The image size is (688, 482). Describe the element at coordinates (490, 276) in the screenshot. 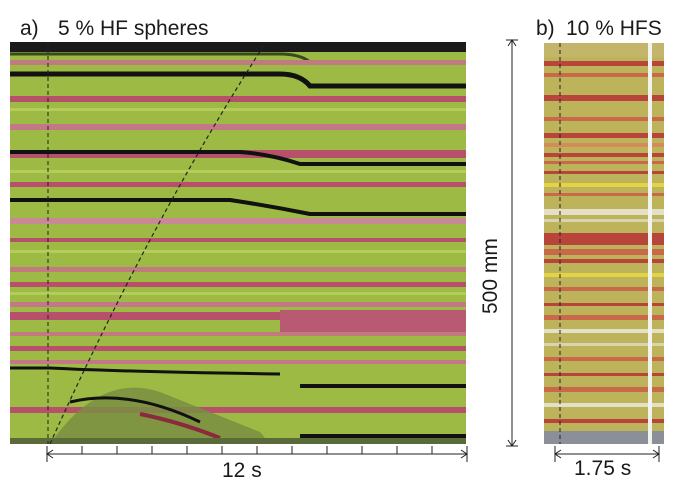

I see `panel-b-length-label: 500 mm` at that location.